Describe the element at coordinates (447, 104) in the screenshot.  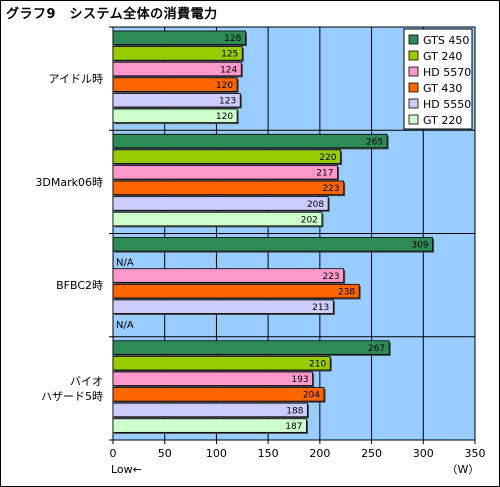
I see `legend-label: HD 5550` at that location.